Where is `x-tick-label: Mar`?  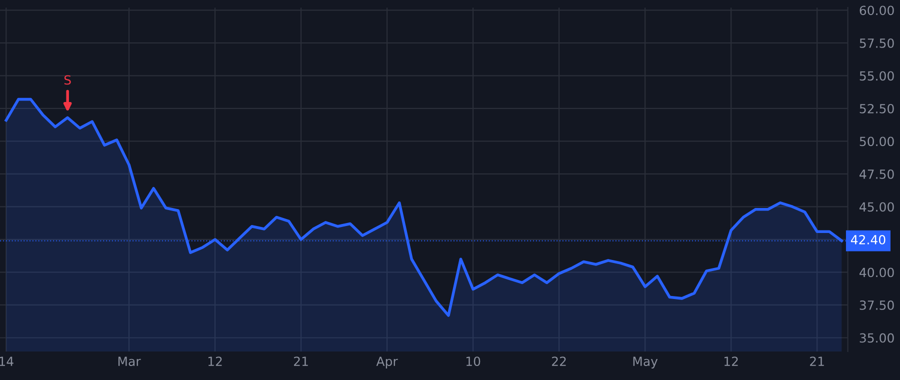 x-tick-label: Mar is located at coordinates (129, 361).